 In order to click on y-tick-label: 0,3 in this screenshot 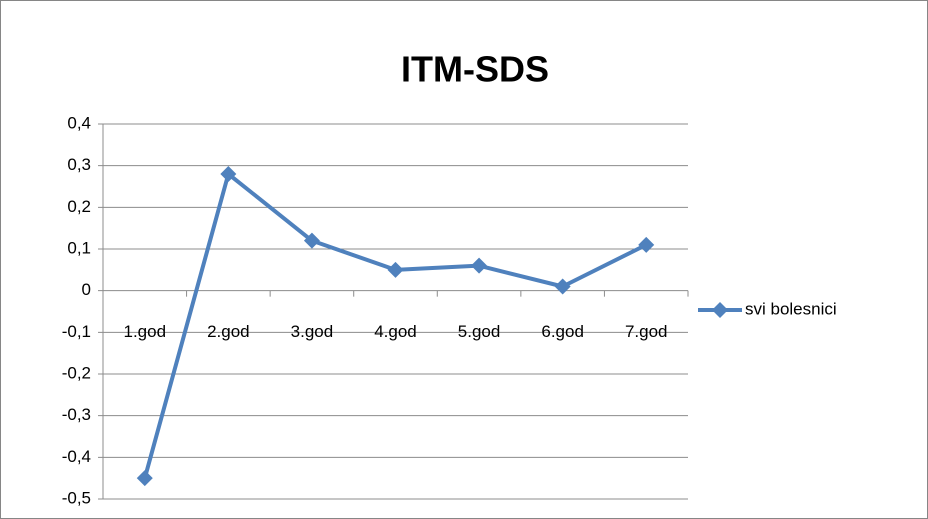, I will do `click(79, 164)`.